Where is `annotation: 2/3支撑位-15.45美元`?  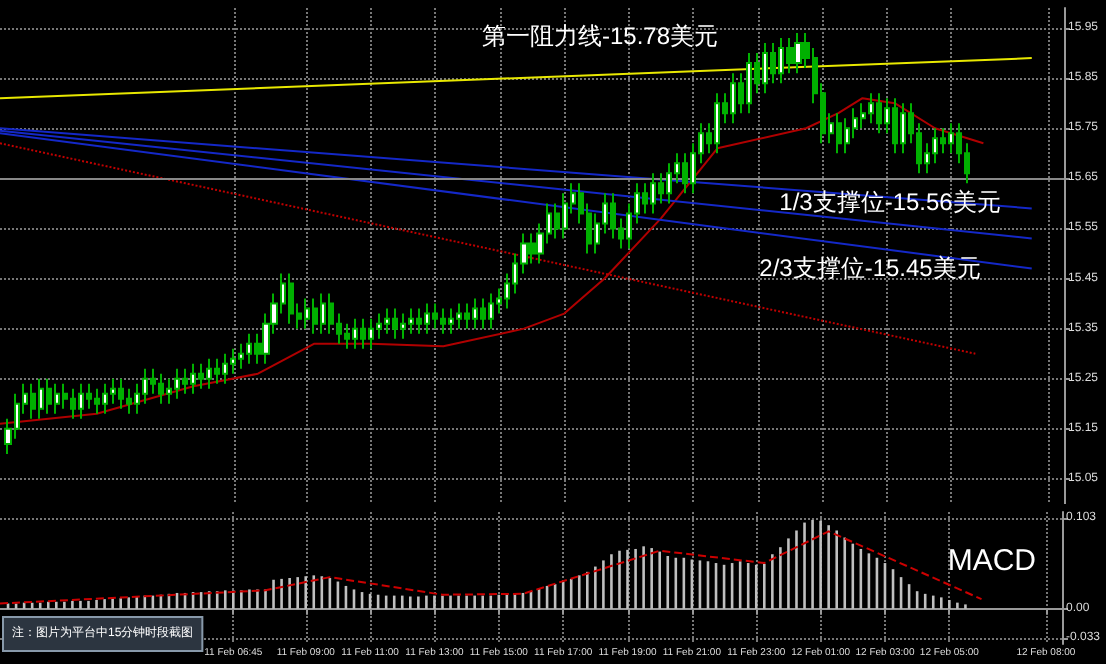
annotation: 2/3支撑位-15.45美元 is located at coordinates (870, 268).